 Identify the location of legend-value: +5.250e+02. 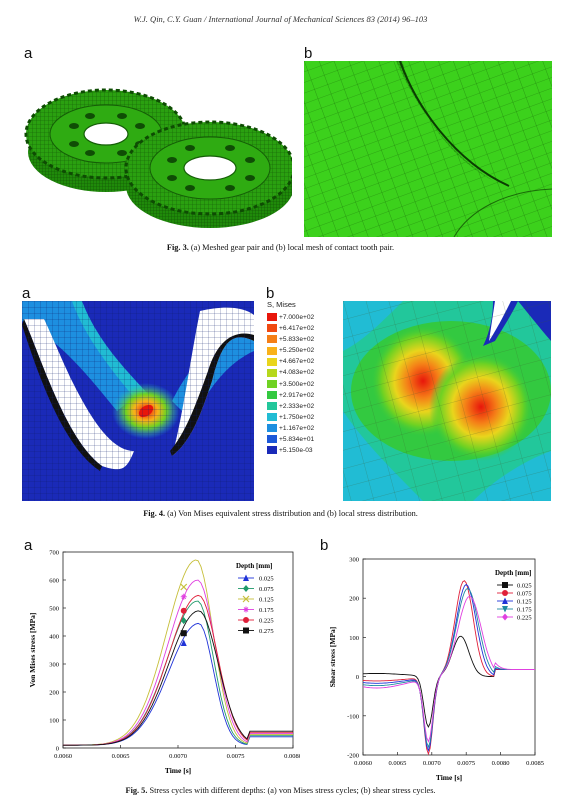
(297, 351).